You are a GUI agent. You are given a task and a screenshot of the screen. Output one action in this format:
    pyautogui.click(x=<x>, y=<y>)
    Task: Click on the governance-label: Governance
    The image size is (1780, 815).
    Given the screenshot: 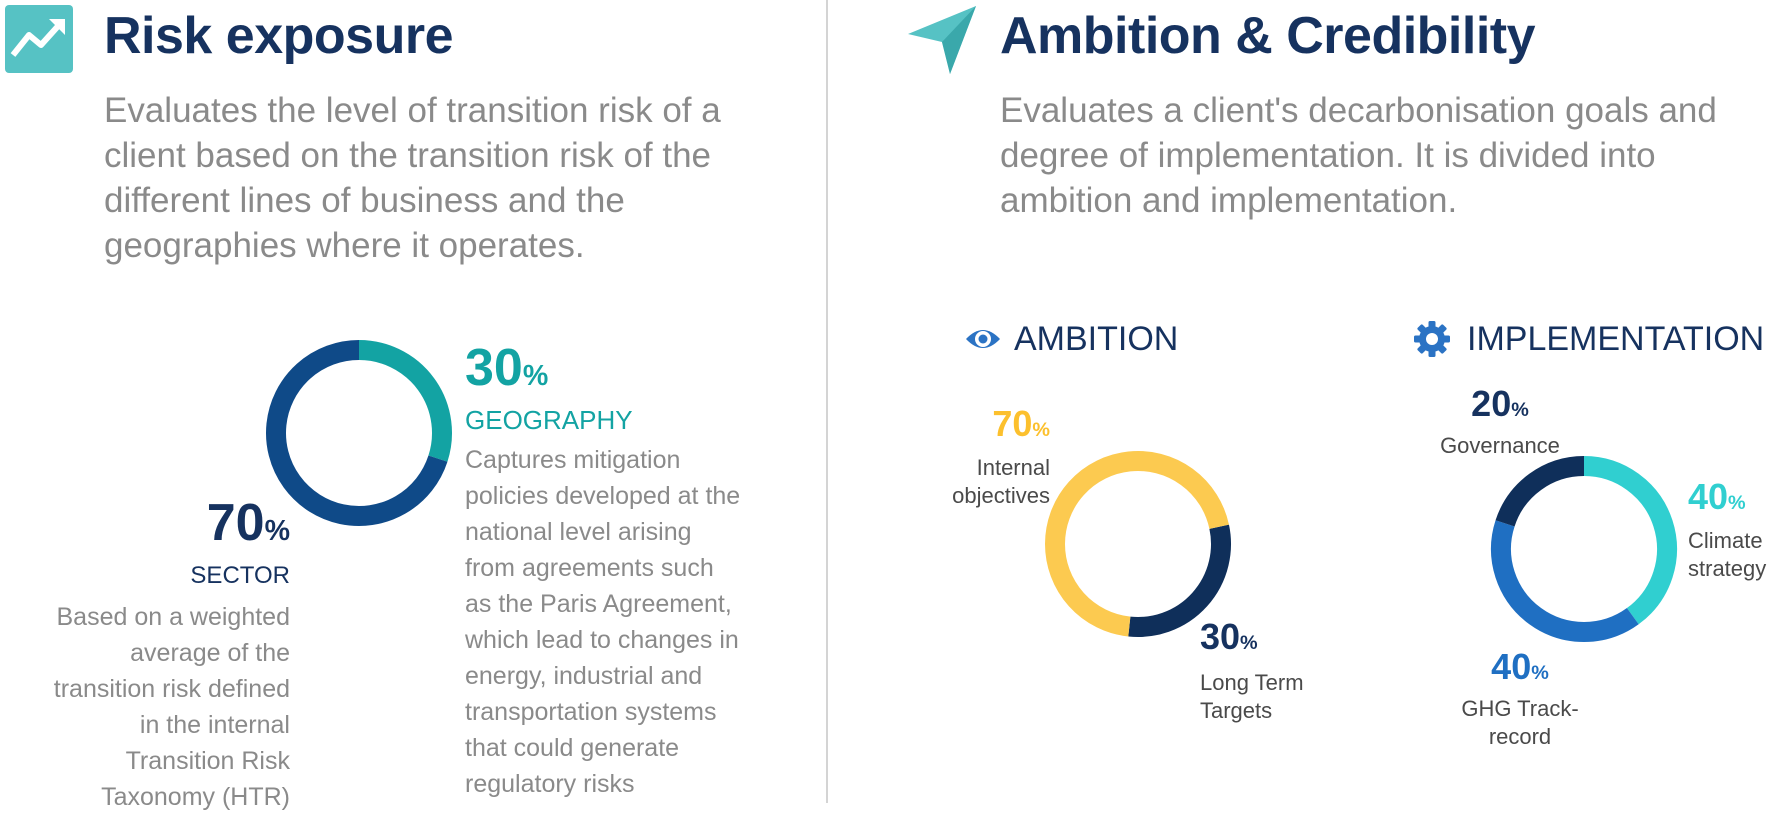 What is the action you would take?
    pyautogui.click(x=1500, y=445)
    